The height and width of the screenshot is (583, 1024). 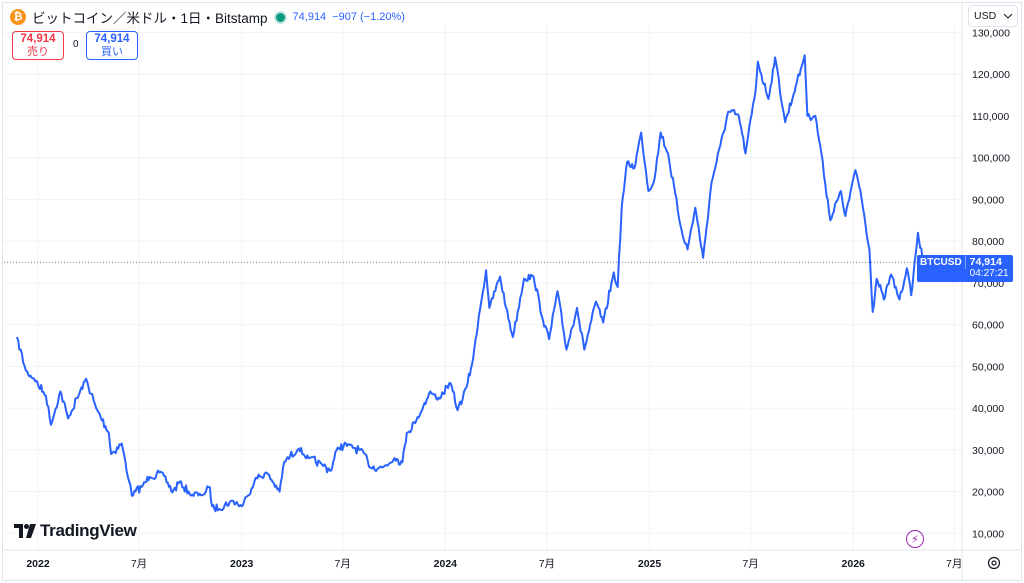 I want to click on y-tick-label: 50,000, so click(x=988, y=367).